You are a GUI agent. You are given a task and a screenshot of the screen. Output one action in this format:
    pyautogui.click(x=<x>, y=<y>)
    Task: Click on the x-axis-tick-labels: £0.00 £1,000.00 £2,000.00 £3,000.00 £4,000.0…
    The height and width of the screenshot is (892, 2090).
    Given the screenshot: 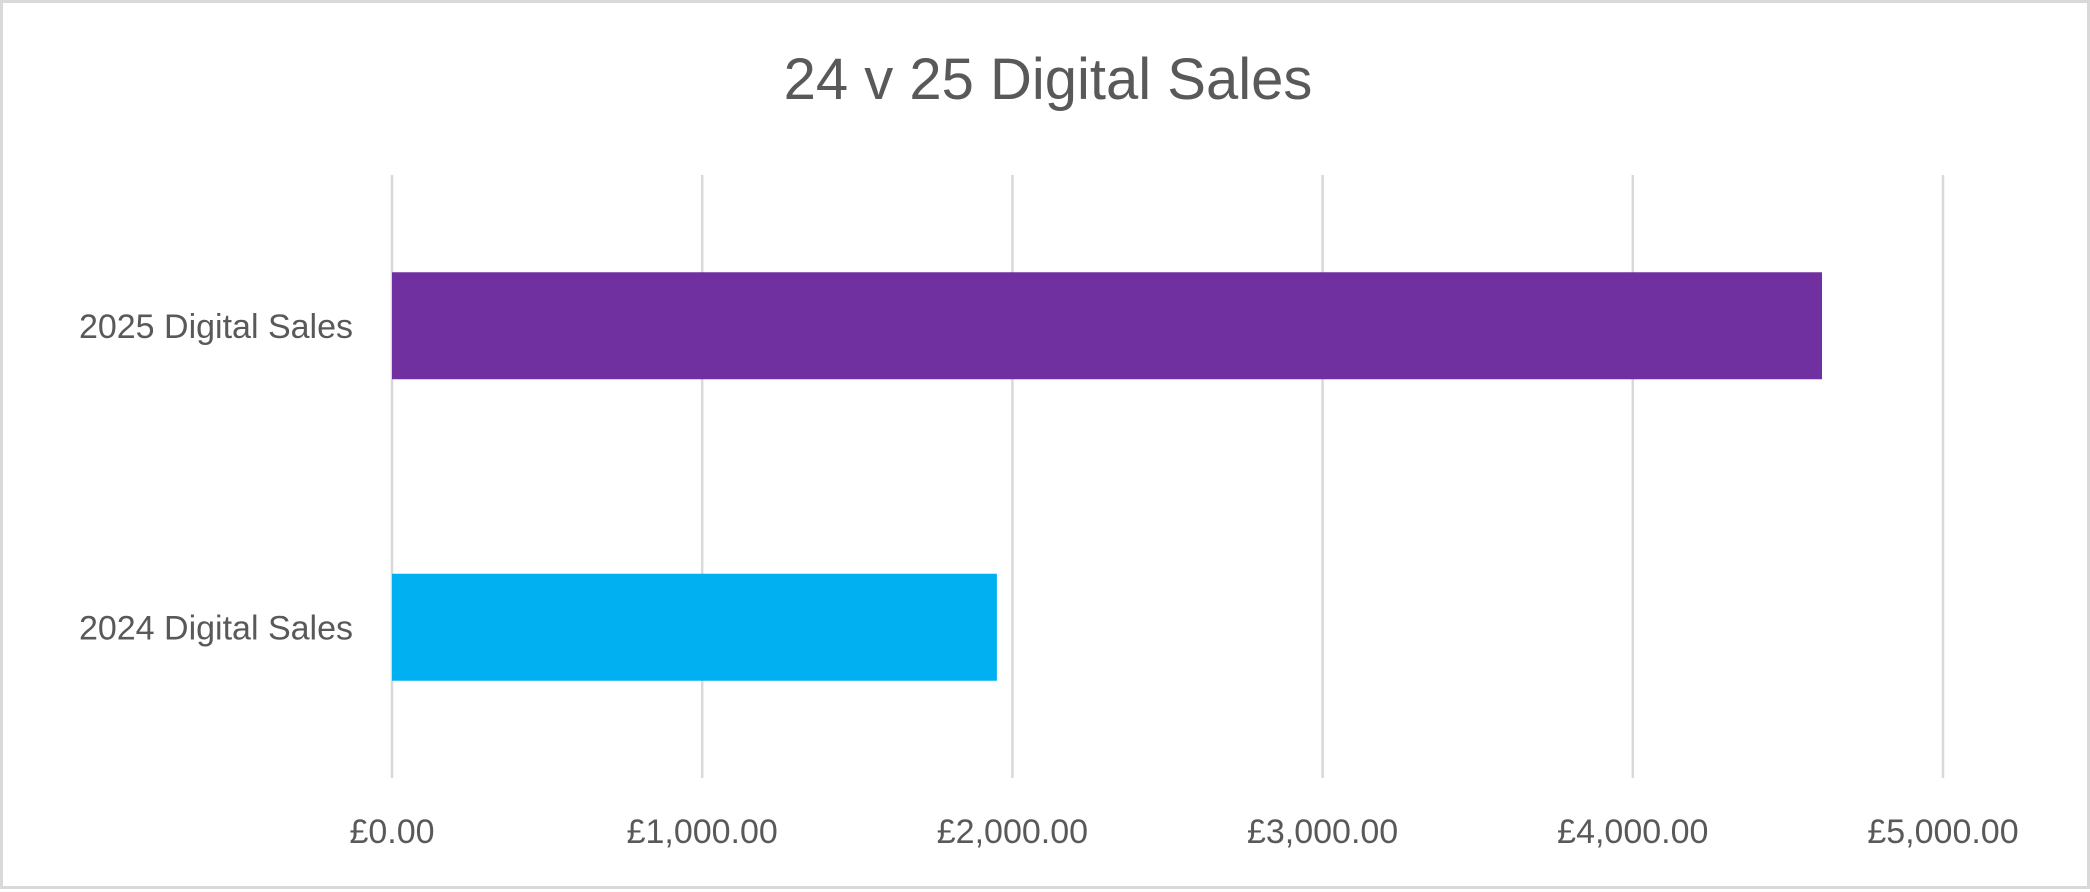 What is the action you would take?
    pyautogui.click(x=1183, y=832)
    